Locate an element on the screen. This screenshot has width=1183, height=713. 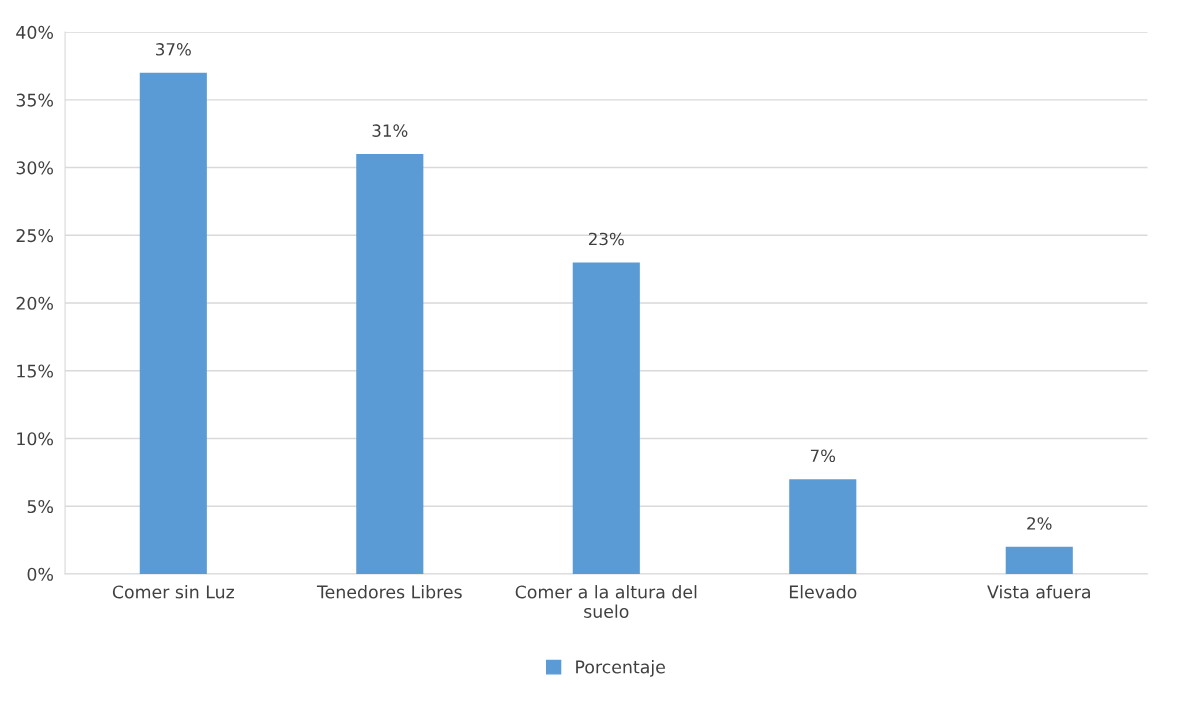
data-label: 7% is located at coordinates (823, 456).